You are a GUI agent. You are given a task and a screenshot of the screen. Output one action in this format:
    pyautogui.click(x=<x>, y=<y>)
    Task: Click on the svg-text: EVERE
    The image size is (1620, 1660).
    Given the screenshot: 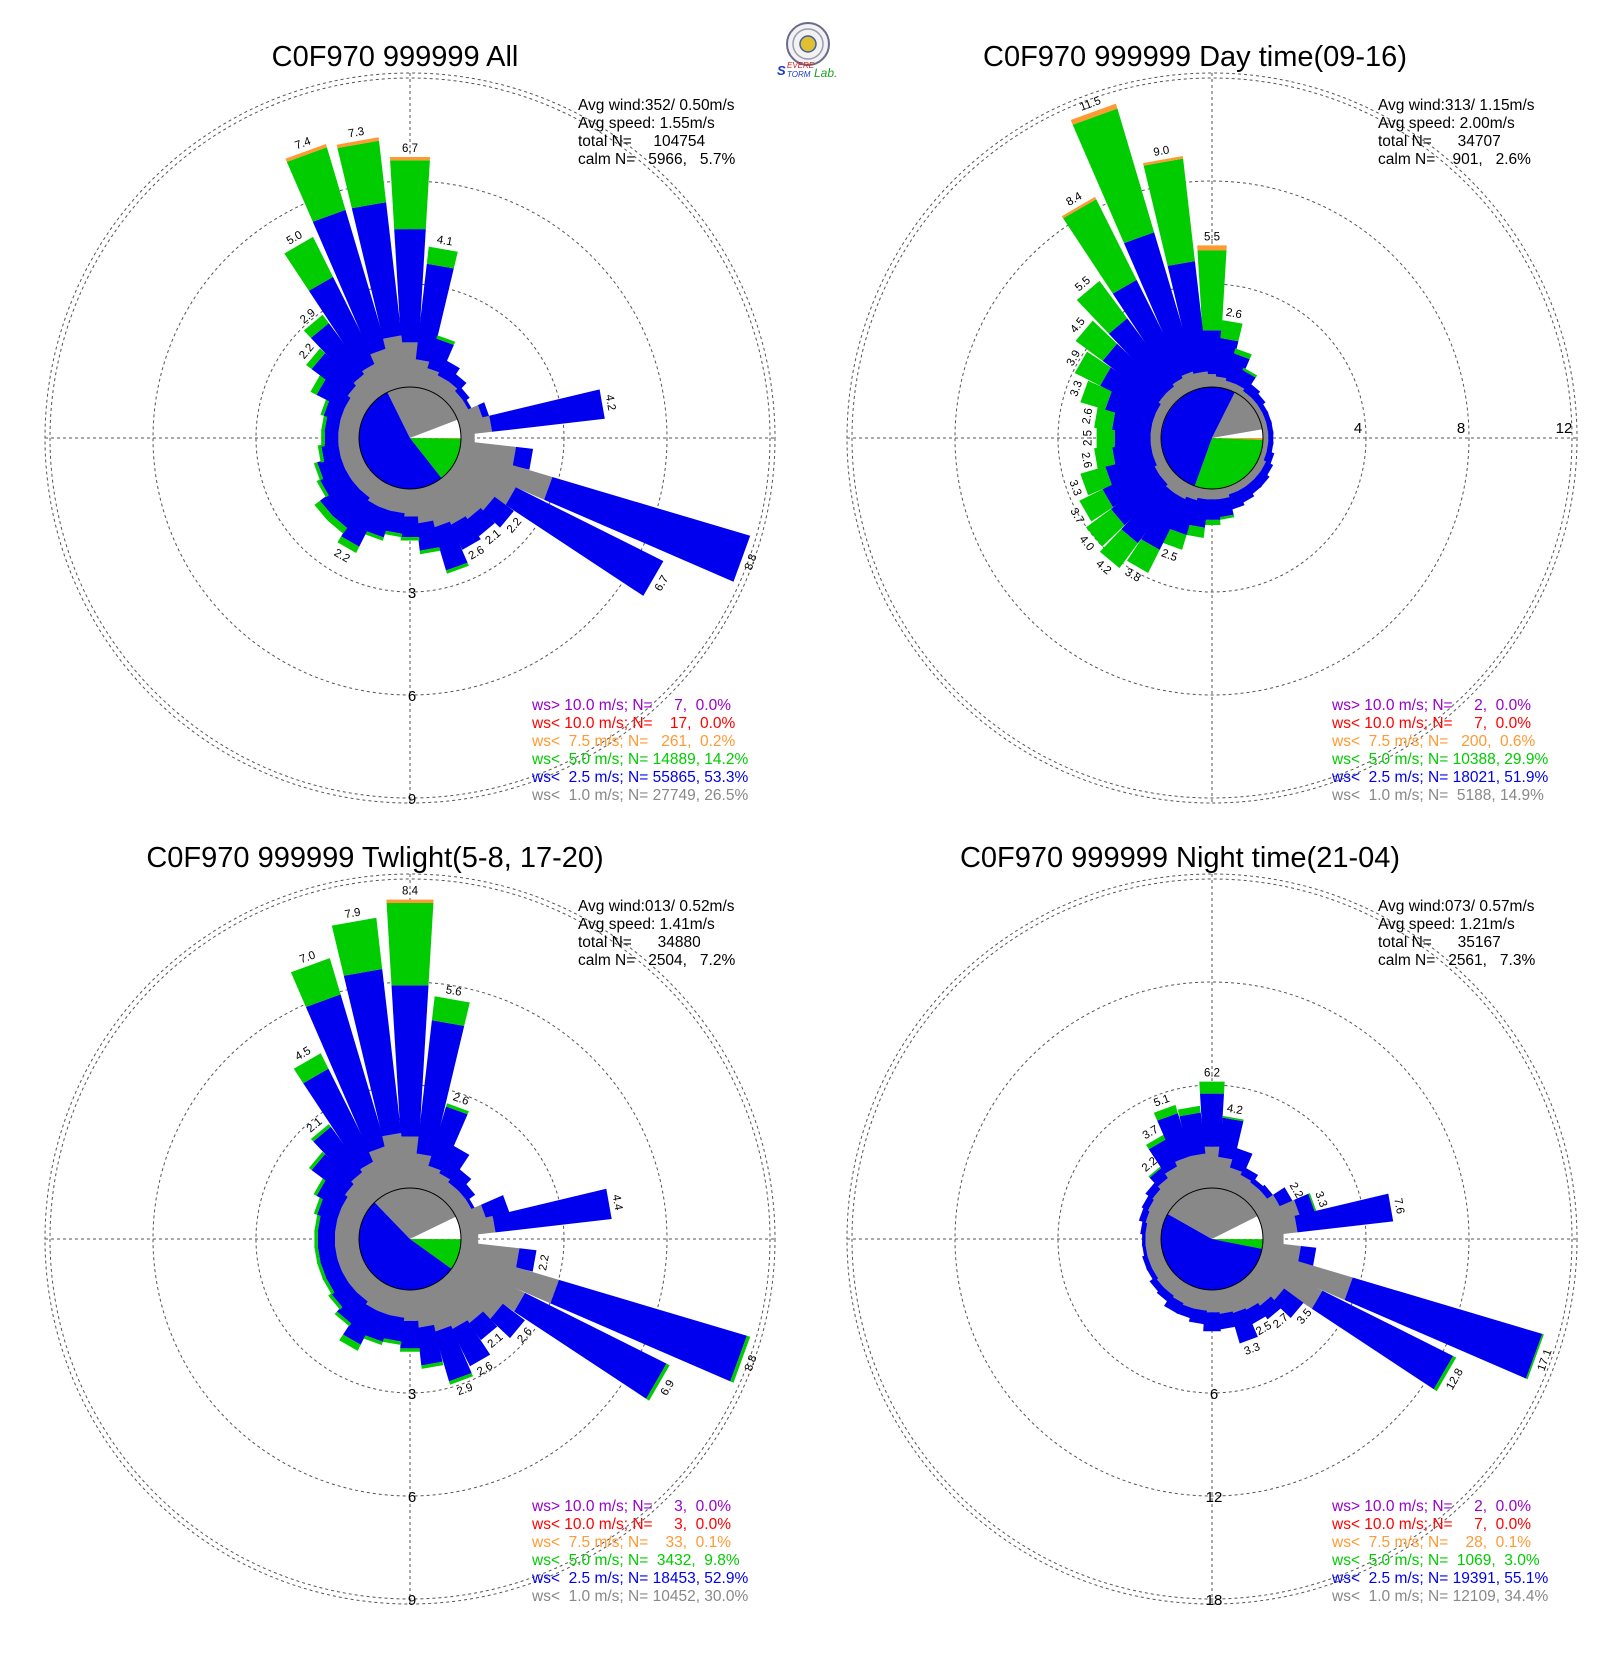 What is the action you would take?
    pyautogui.click(x=801, y=65)
    